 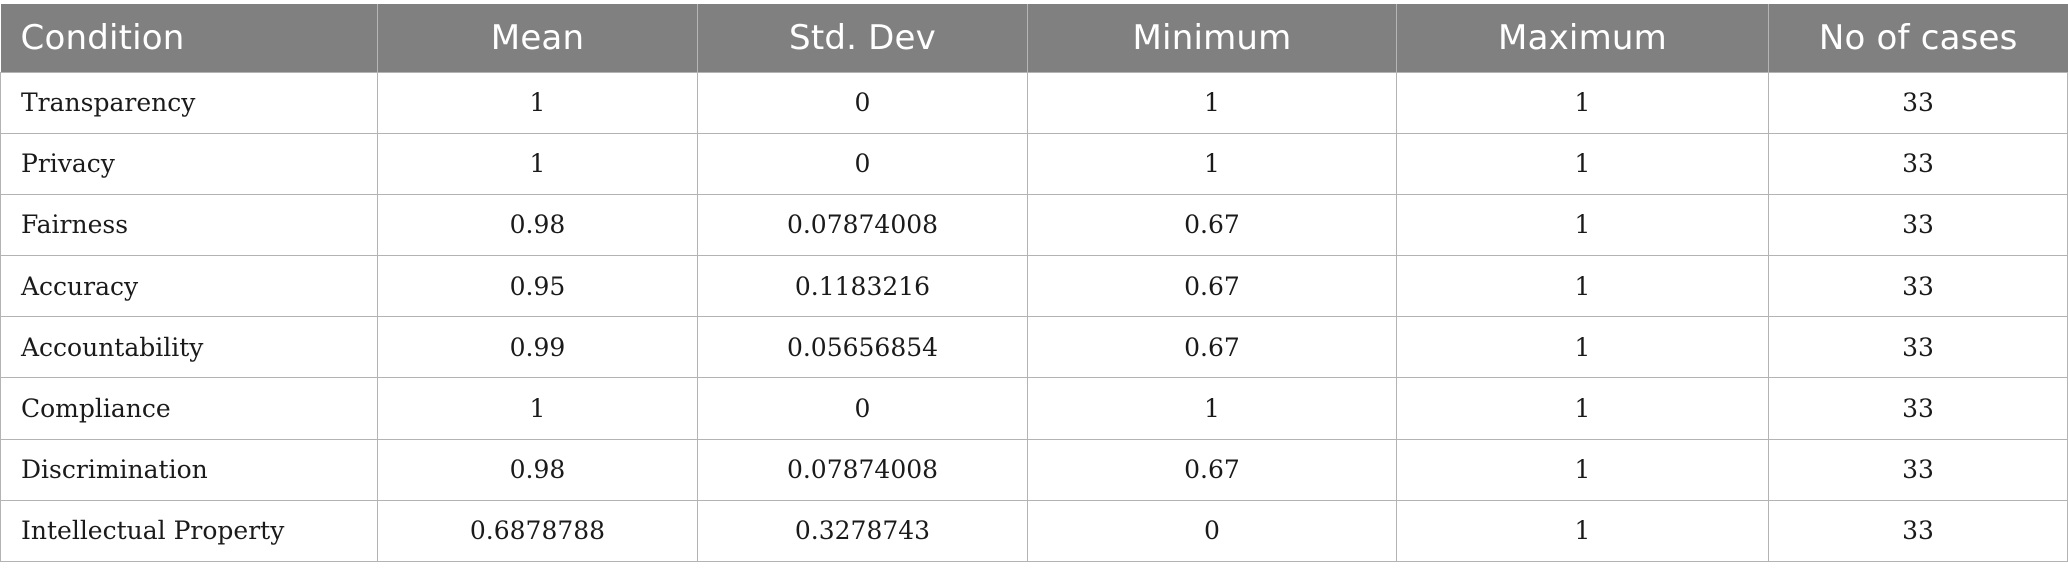 I want to click on cell-condition: Transparency, so click(x=189, y=102).